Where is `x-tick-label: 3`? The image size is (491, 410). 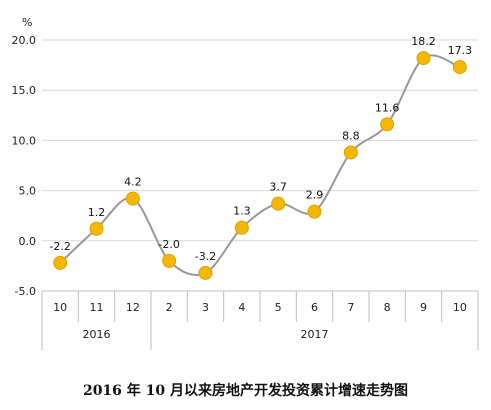 x-tick-label: 3 is located at coordinates (205, 307).